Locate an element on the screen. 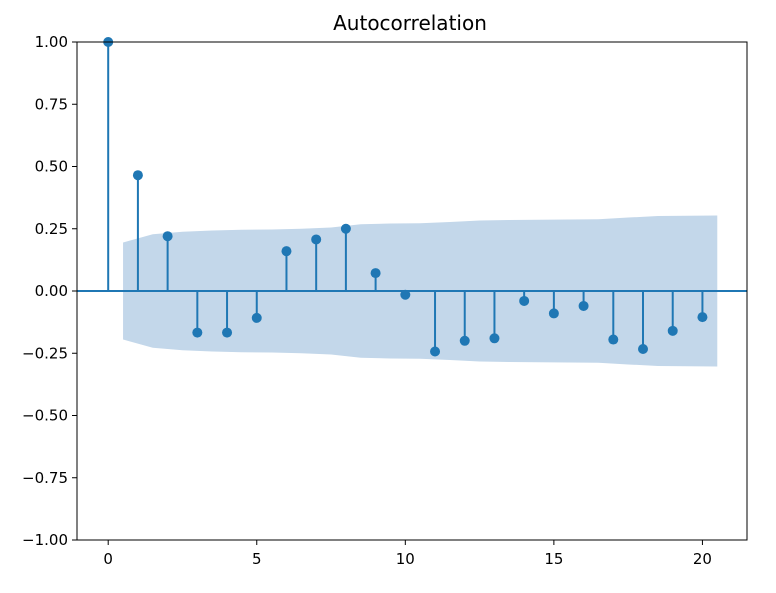 The image size is (776, 593). x-tick-label: 5 is located at coordinates (257, 559).